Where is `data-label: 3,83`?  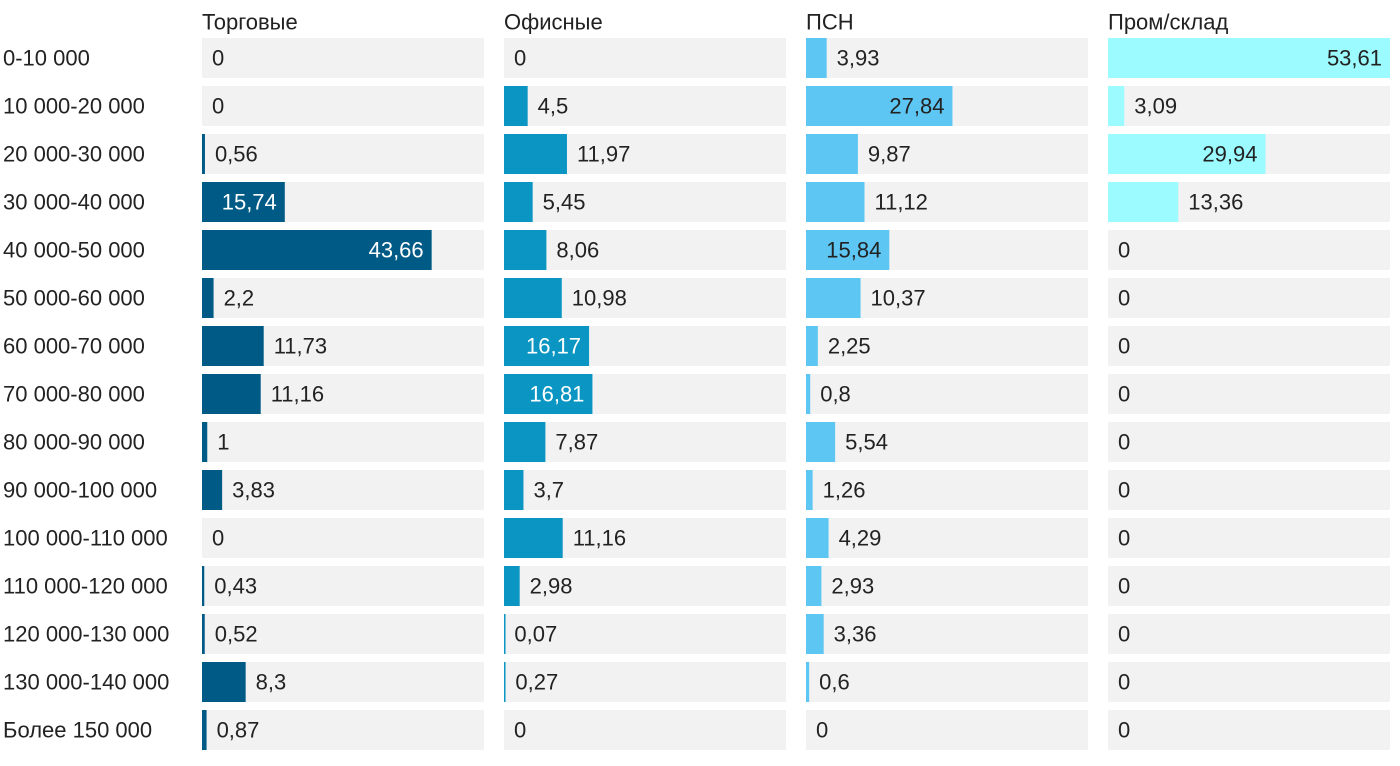
data-label: 3,83 is located at coordinates (253, 490).